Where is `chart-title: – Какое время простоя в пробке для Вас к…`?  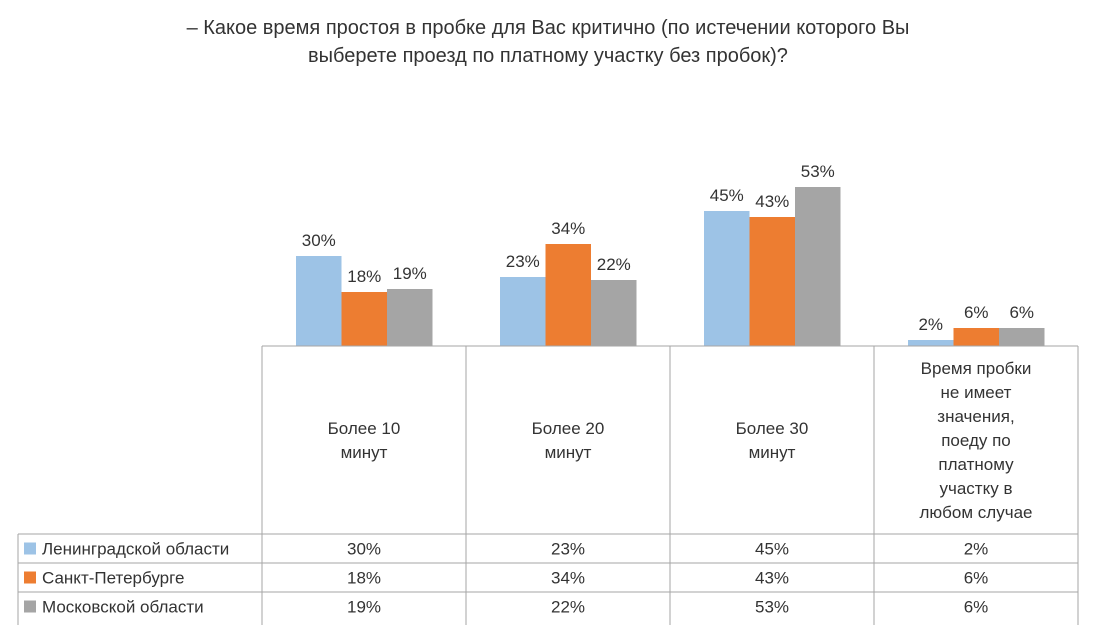
chart-title: – Какое время простоя в пробке для Вас к… is located at coordinates (548, 42).